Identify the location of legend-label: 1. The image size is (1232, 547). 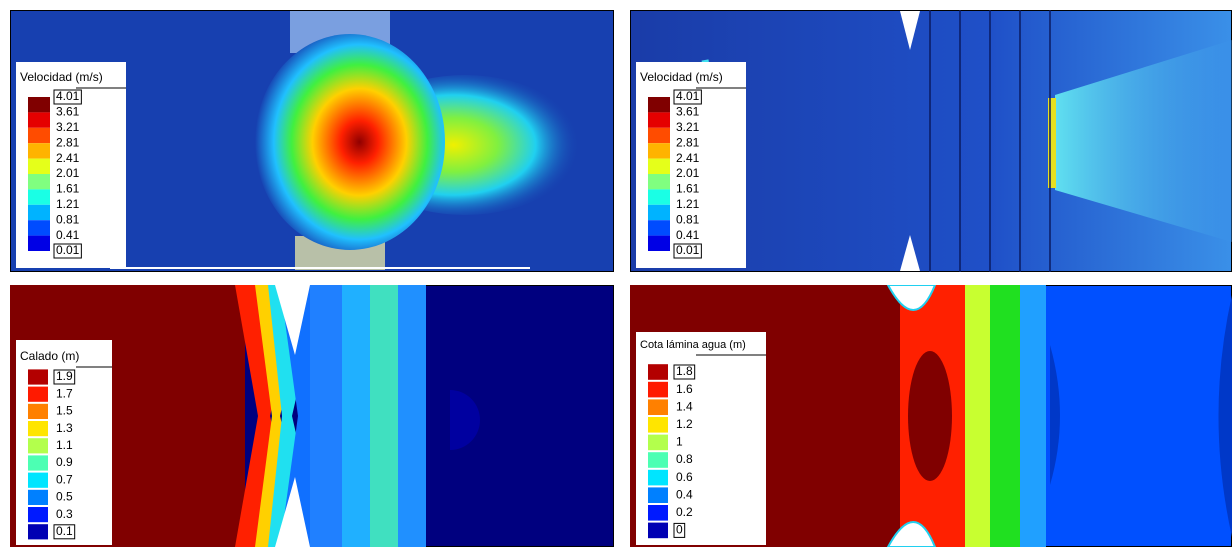
(679, 442).